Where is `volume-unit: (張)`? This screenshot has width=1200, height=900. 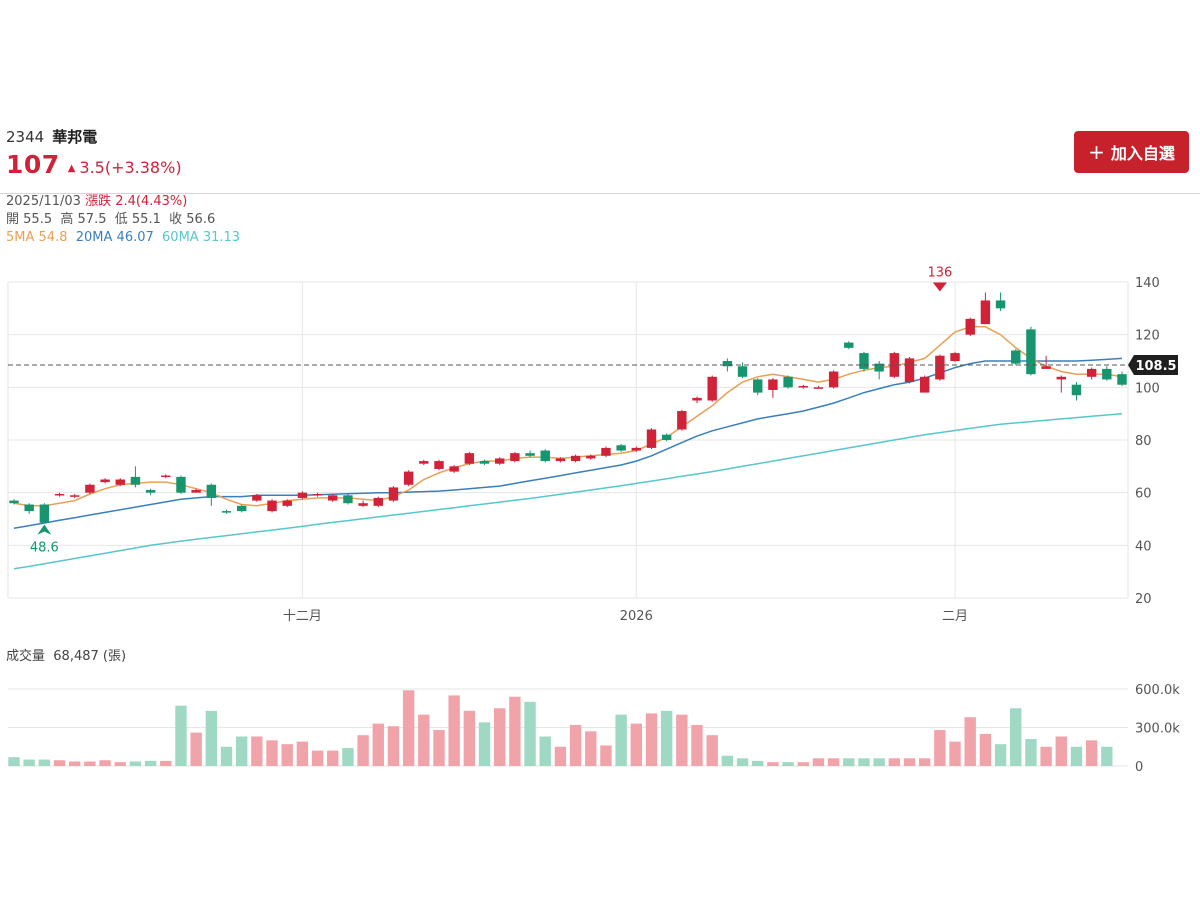 volume-unit: (張) is located at coordinates (114, 656).